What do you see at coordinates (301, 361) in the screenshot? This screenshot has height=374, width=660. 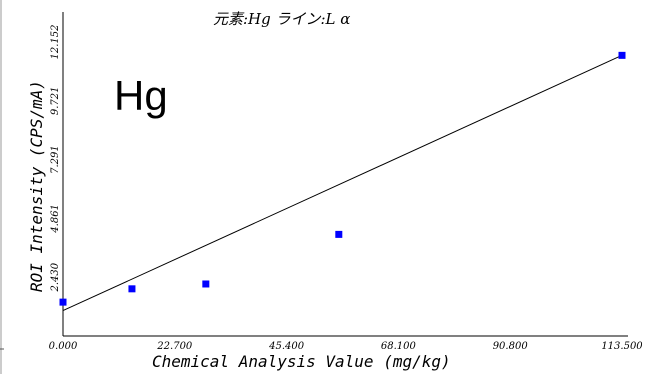 I see `x-axis-title: Chemical Analysis Value (mg/kg)` at bounding box center [301, 361].